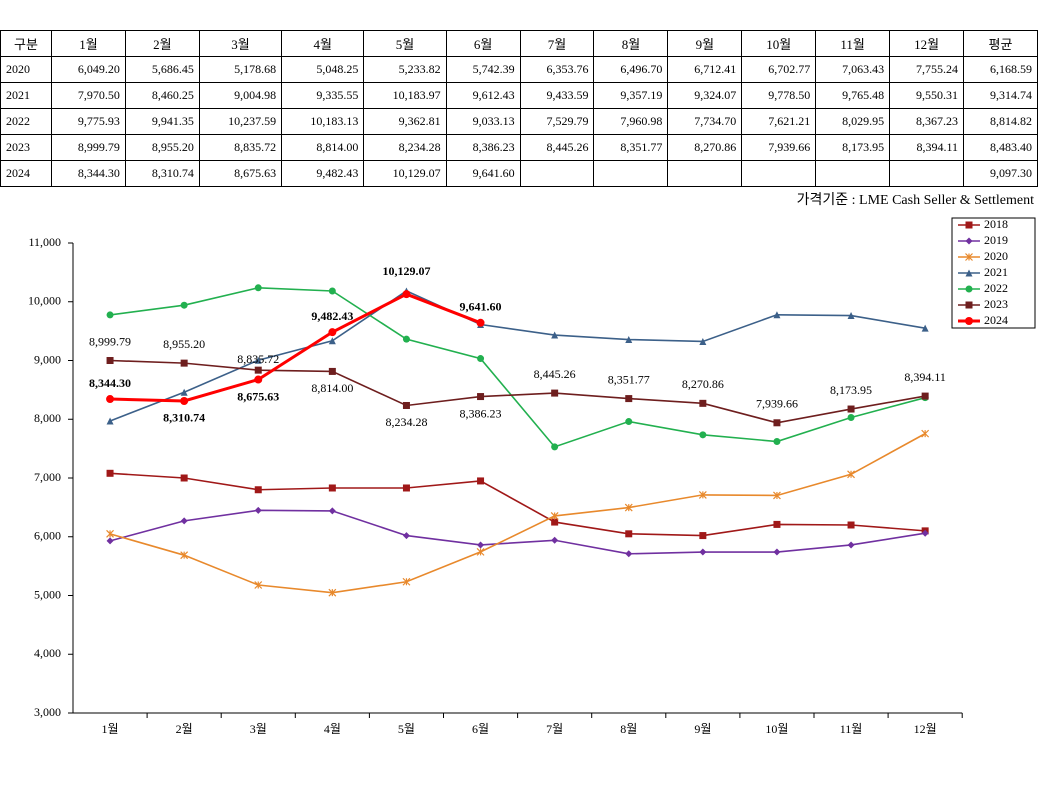  Describe the element at coordinates (26, 43) in the screenshot. I see `table-cell: 구분` at that location.